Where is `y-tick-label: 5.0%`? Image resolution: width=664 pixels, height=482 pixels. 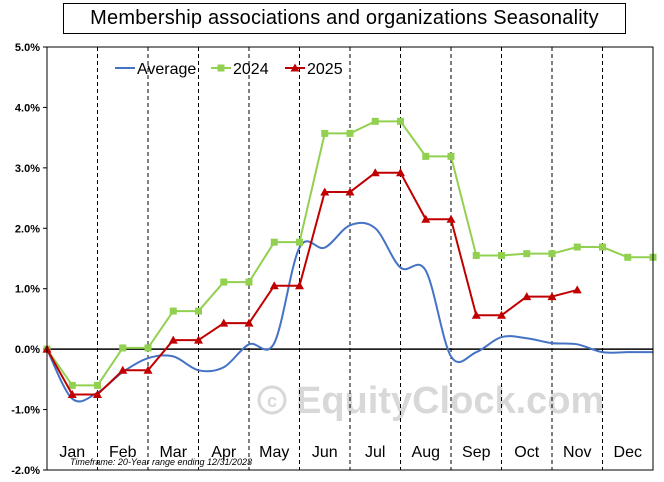
y-tick-label: 5.0% is located at coordinates (27, 48).